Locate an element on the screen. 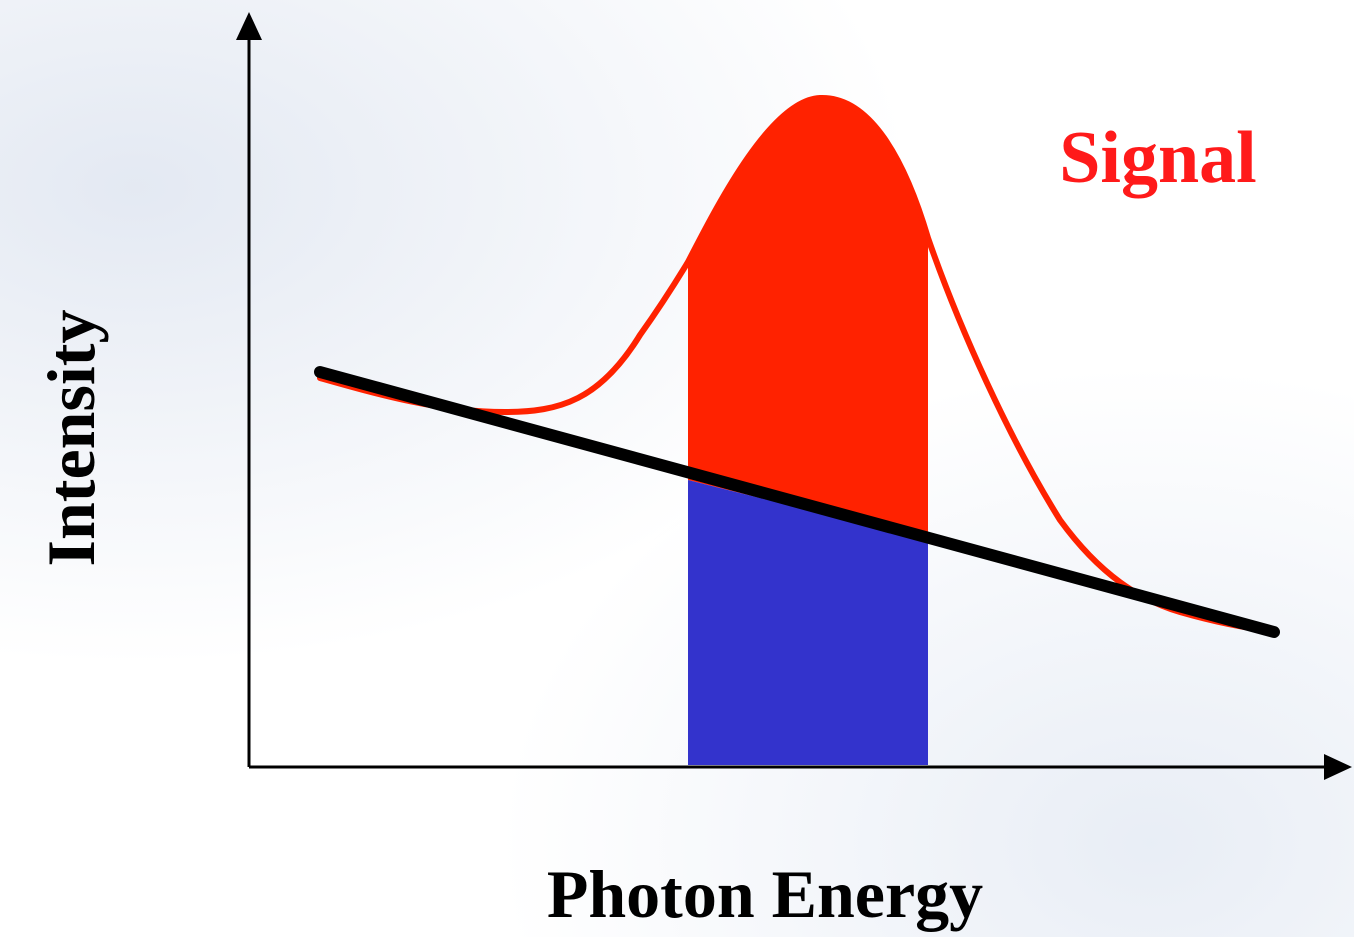 The image size is (1354, 937). x-axis-arrow is located at coordinates (1338, 767).